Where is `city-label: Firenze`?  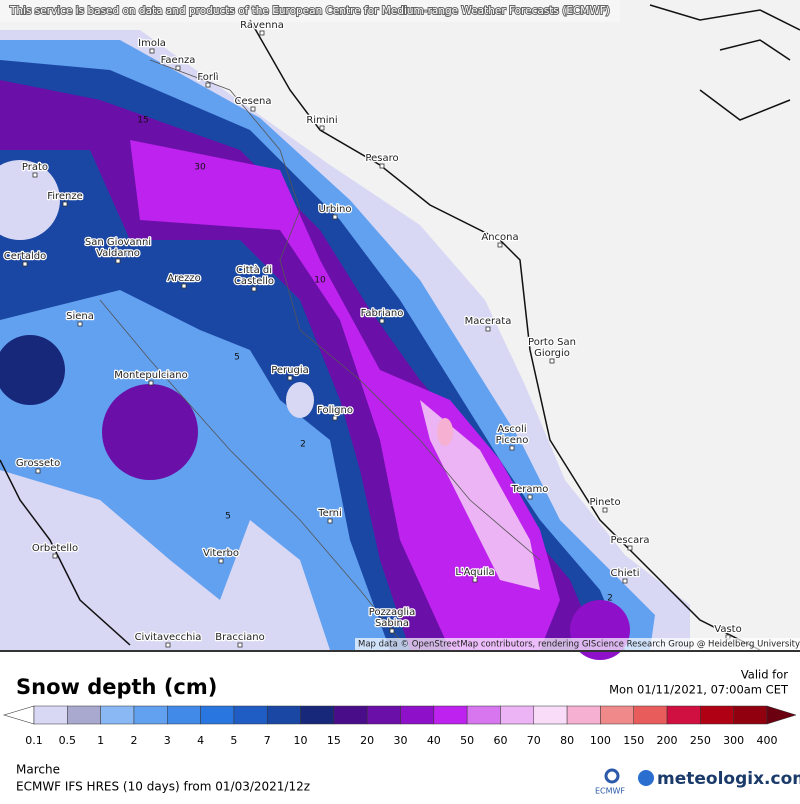
city-label: Firenze is located at coordinates (65, 196).